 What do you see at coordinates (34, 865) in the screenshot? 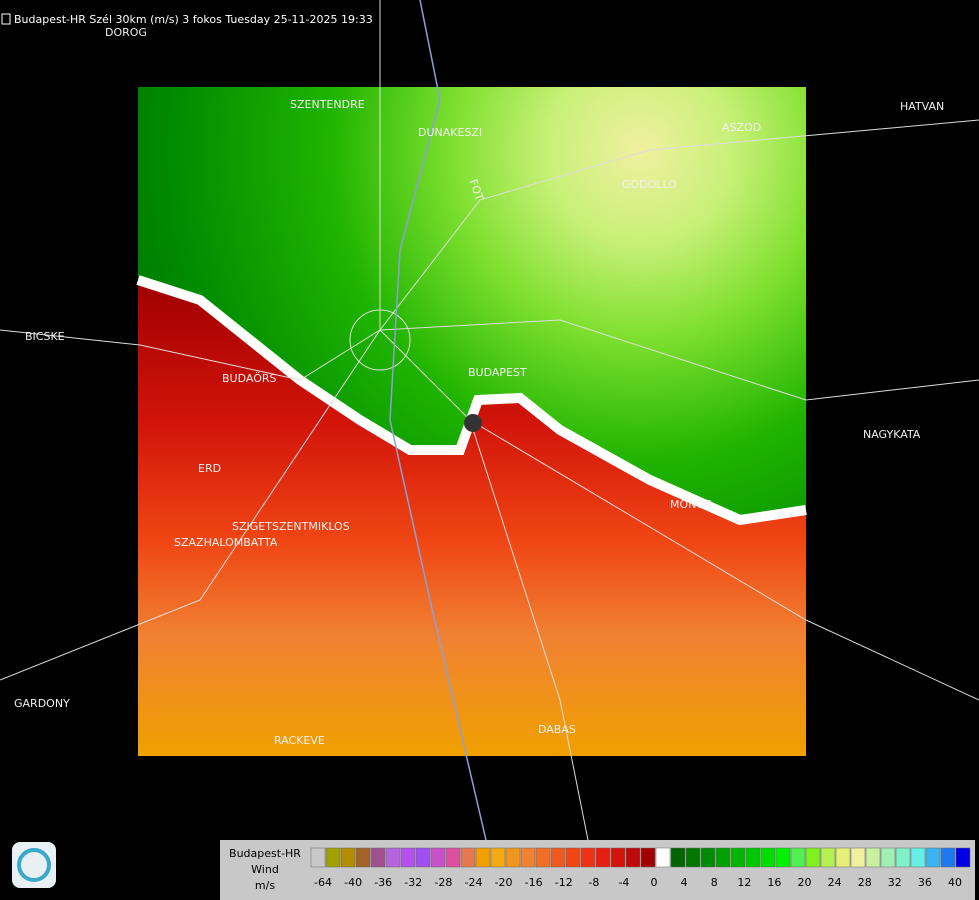
I see `logo` at bounding box center [34, 865].